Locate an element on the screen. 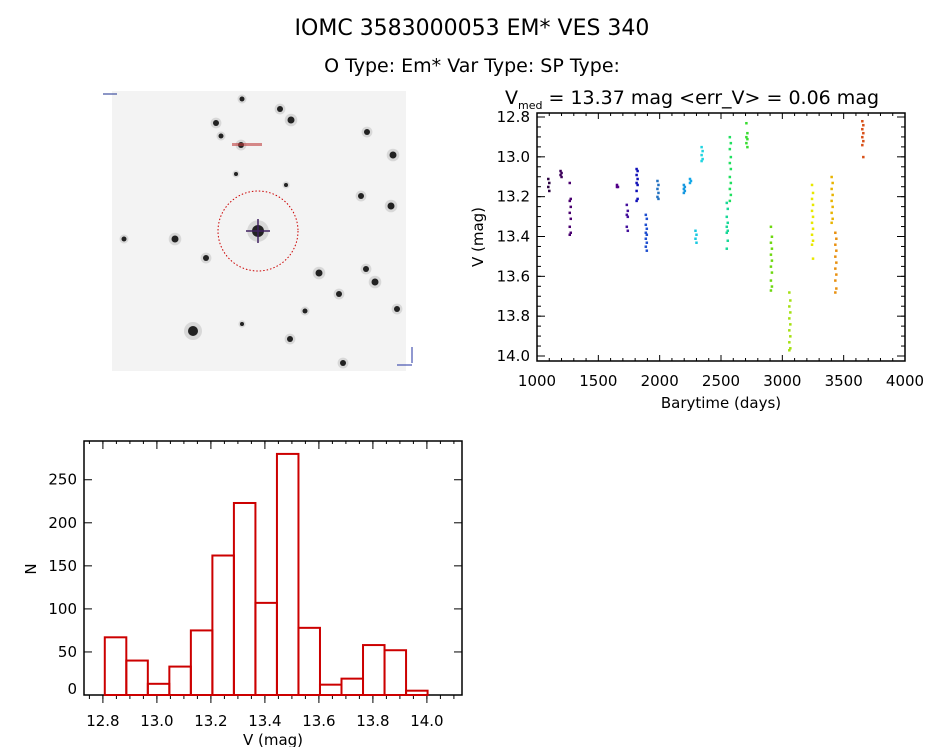 Image resolution: width=944 pixels, height=747 pixels. hist-ytick-label: 0 is located at coordinates (72, 689).